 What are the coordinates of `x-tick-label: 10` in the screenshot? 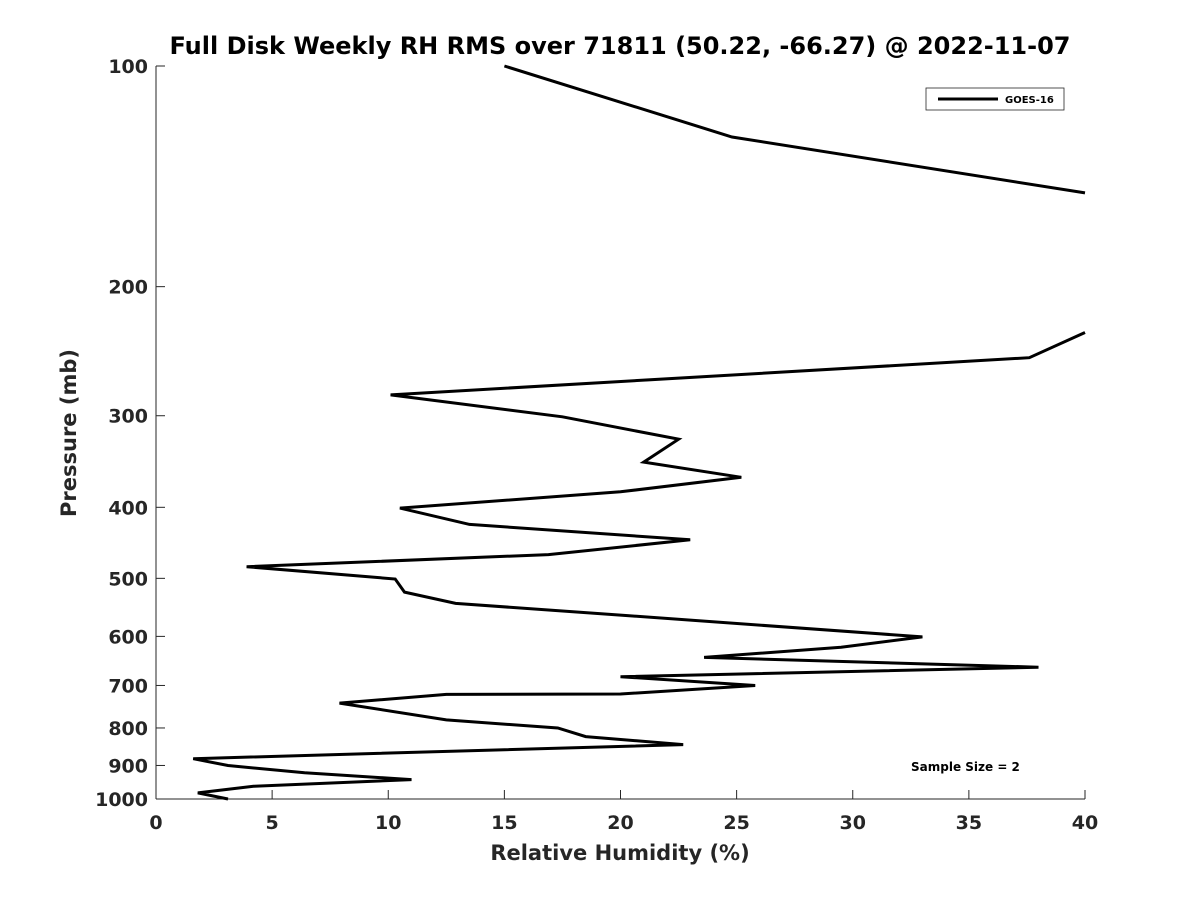 It's located at (388, 823).